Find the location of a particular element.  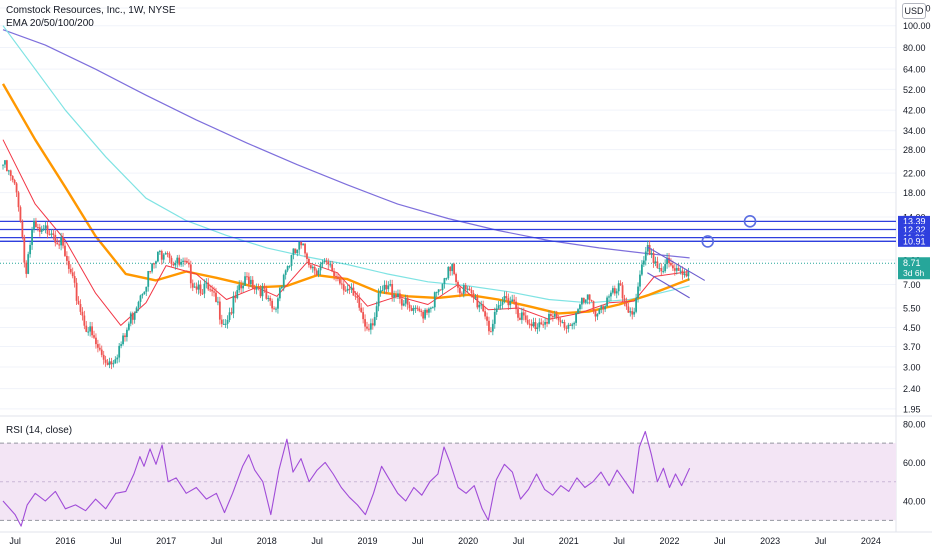

horizontal-levels is located at coordinates (448, 242).